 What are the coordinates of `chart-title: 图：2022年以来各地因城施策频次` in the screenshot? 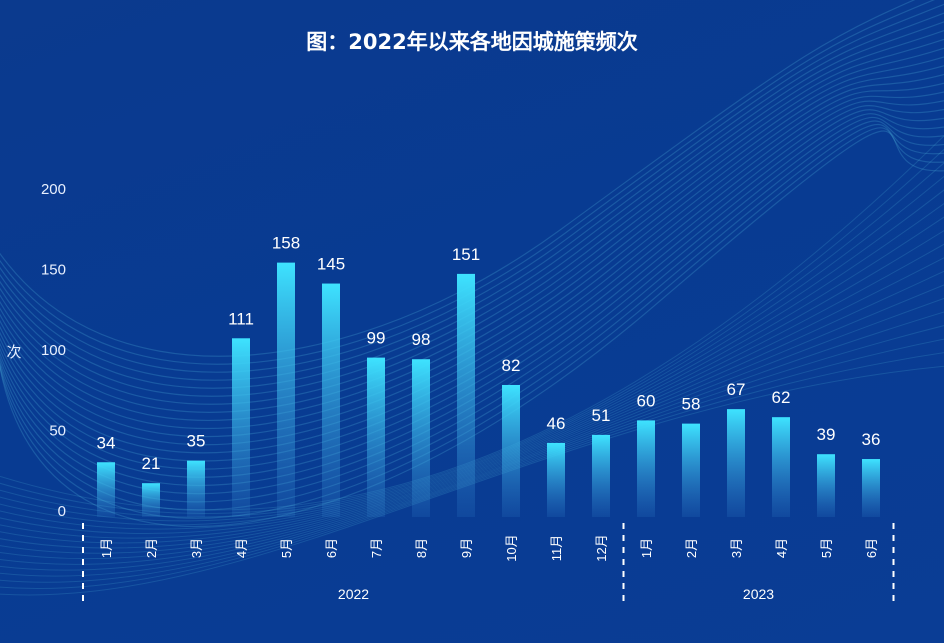 It's located at (472, 42).